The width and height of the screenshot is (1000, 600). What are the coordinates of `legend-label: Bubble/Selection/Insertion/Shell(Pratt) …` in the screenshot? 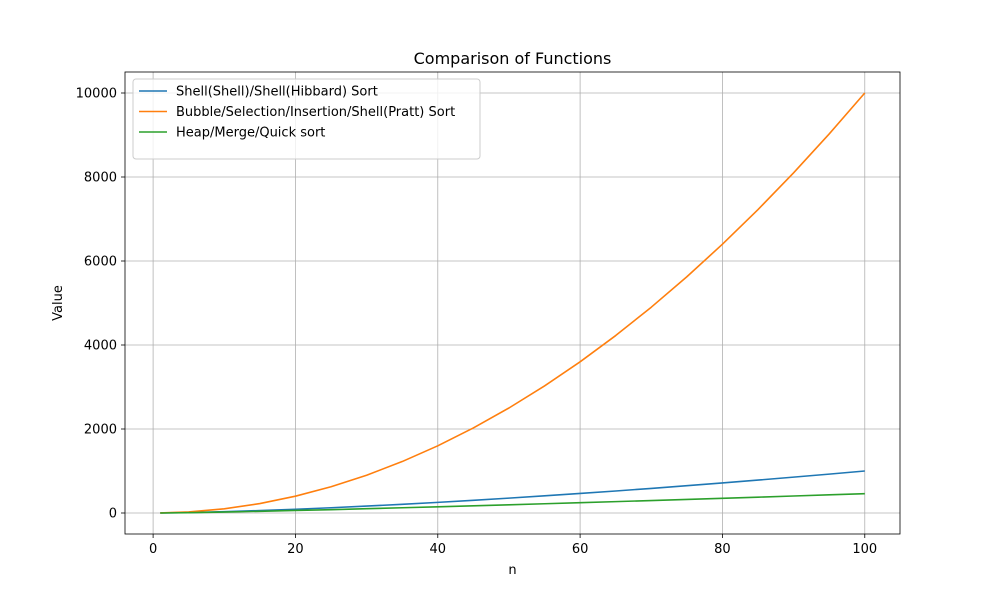 It's located at (315, 112).